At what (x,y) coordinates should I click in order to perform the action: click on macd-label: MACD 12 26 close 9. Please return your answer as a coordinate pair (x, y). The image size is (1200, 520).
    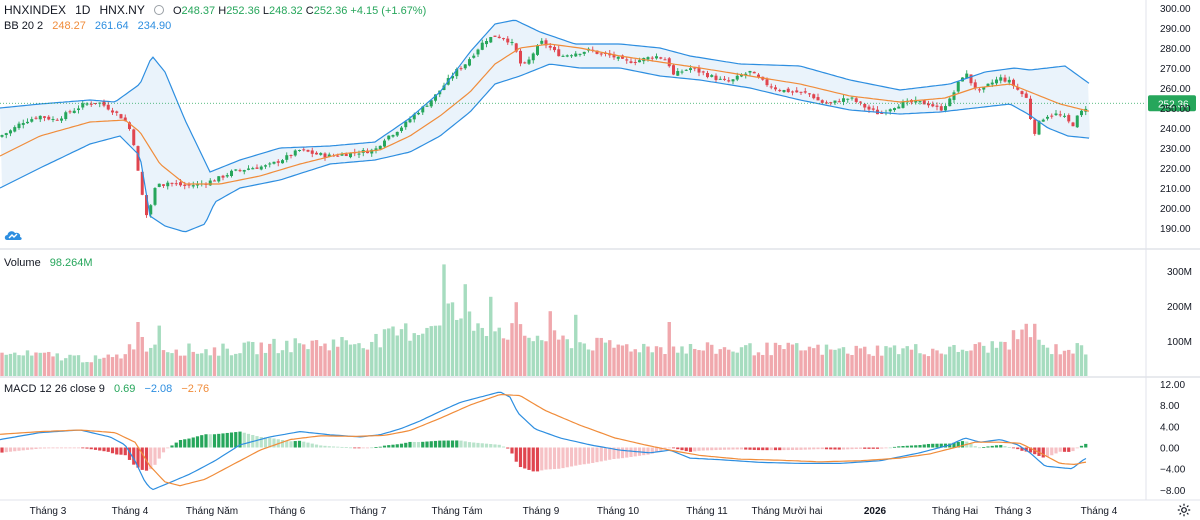
    Looking at the image, I should click on (54, 389).